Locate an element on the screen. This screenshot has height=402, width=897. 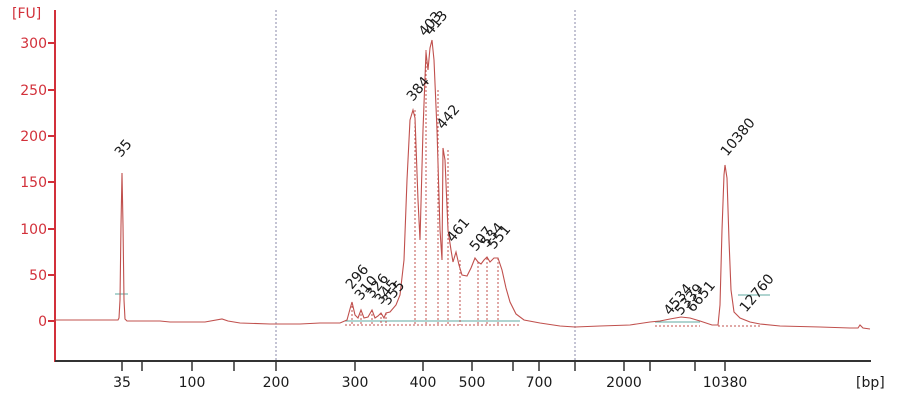
peak-label-10380: 10380 is located at coordinates (738, 137).